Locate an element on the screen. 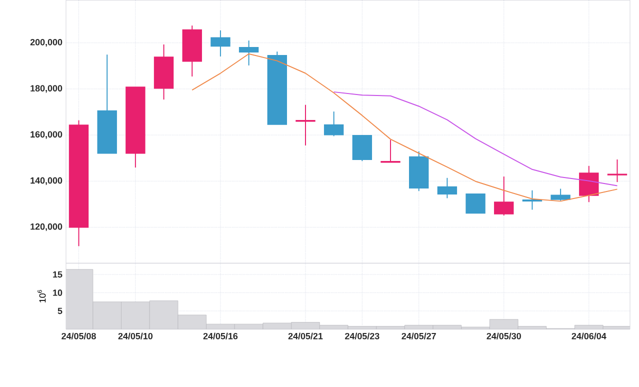 The image size is (639, 387). y-tick-label: 160,000 is located at coordinates (46, 135).